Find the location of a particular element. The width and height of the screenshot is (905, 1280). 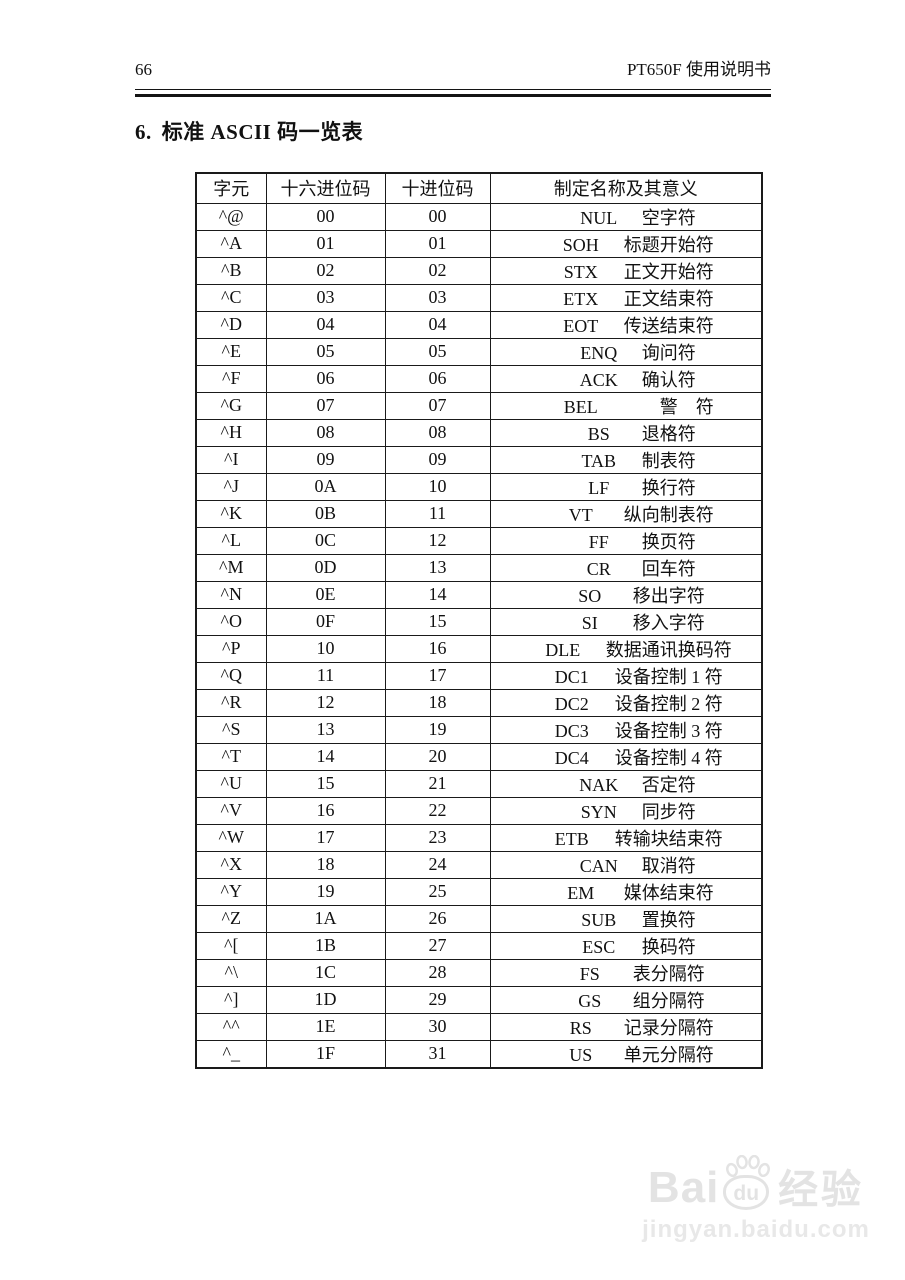

hex-cell: 1C is located at coordinates (325, 972).